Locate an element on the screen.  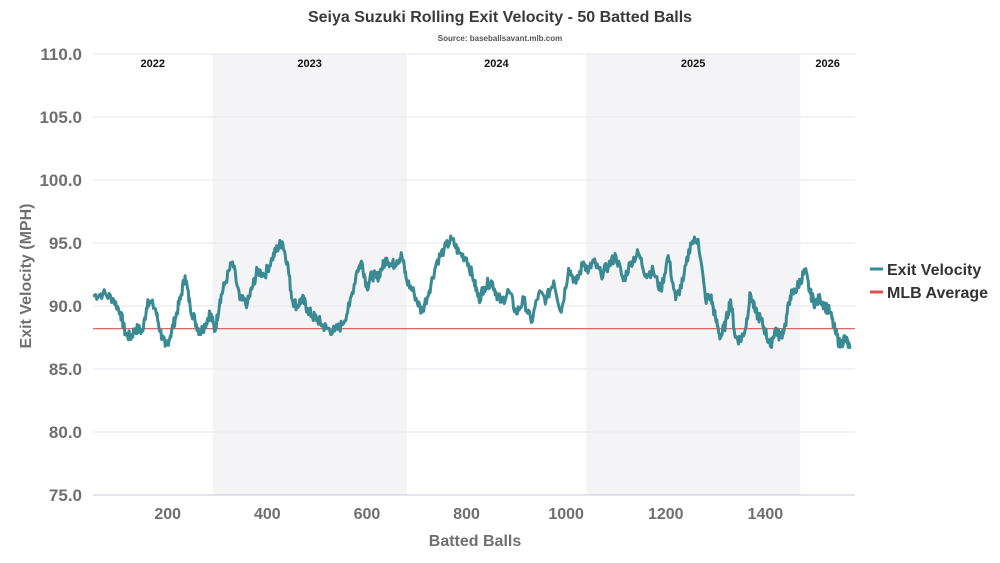
legend: Exit Velocity MLB Average is located at coordinates (929, 282).